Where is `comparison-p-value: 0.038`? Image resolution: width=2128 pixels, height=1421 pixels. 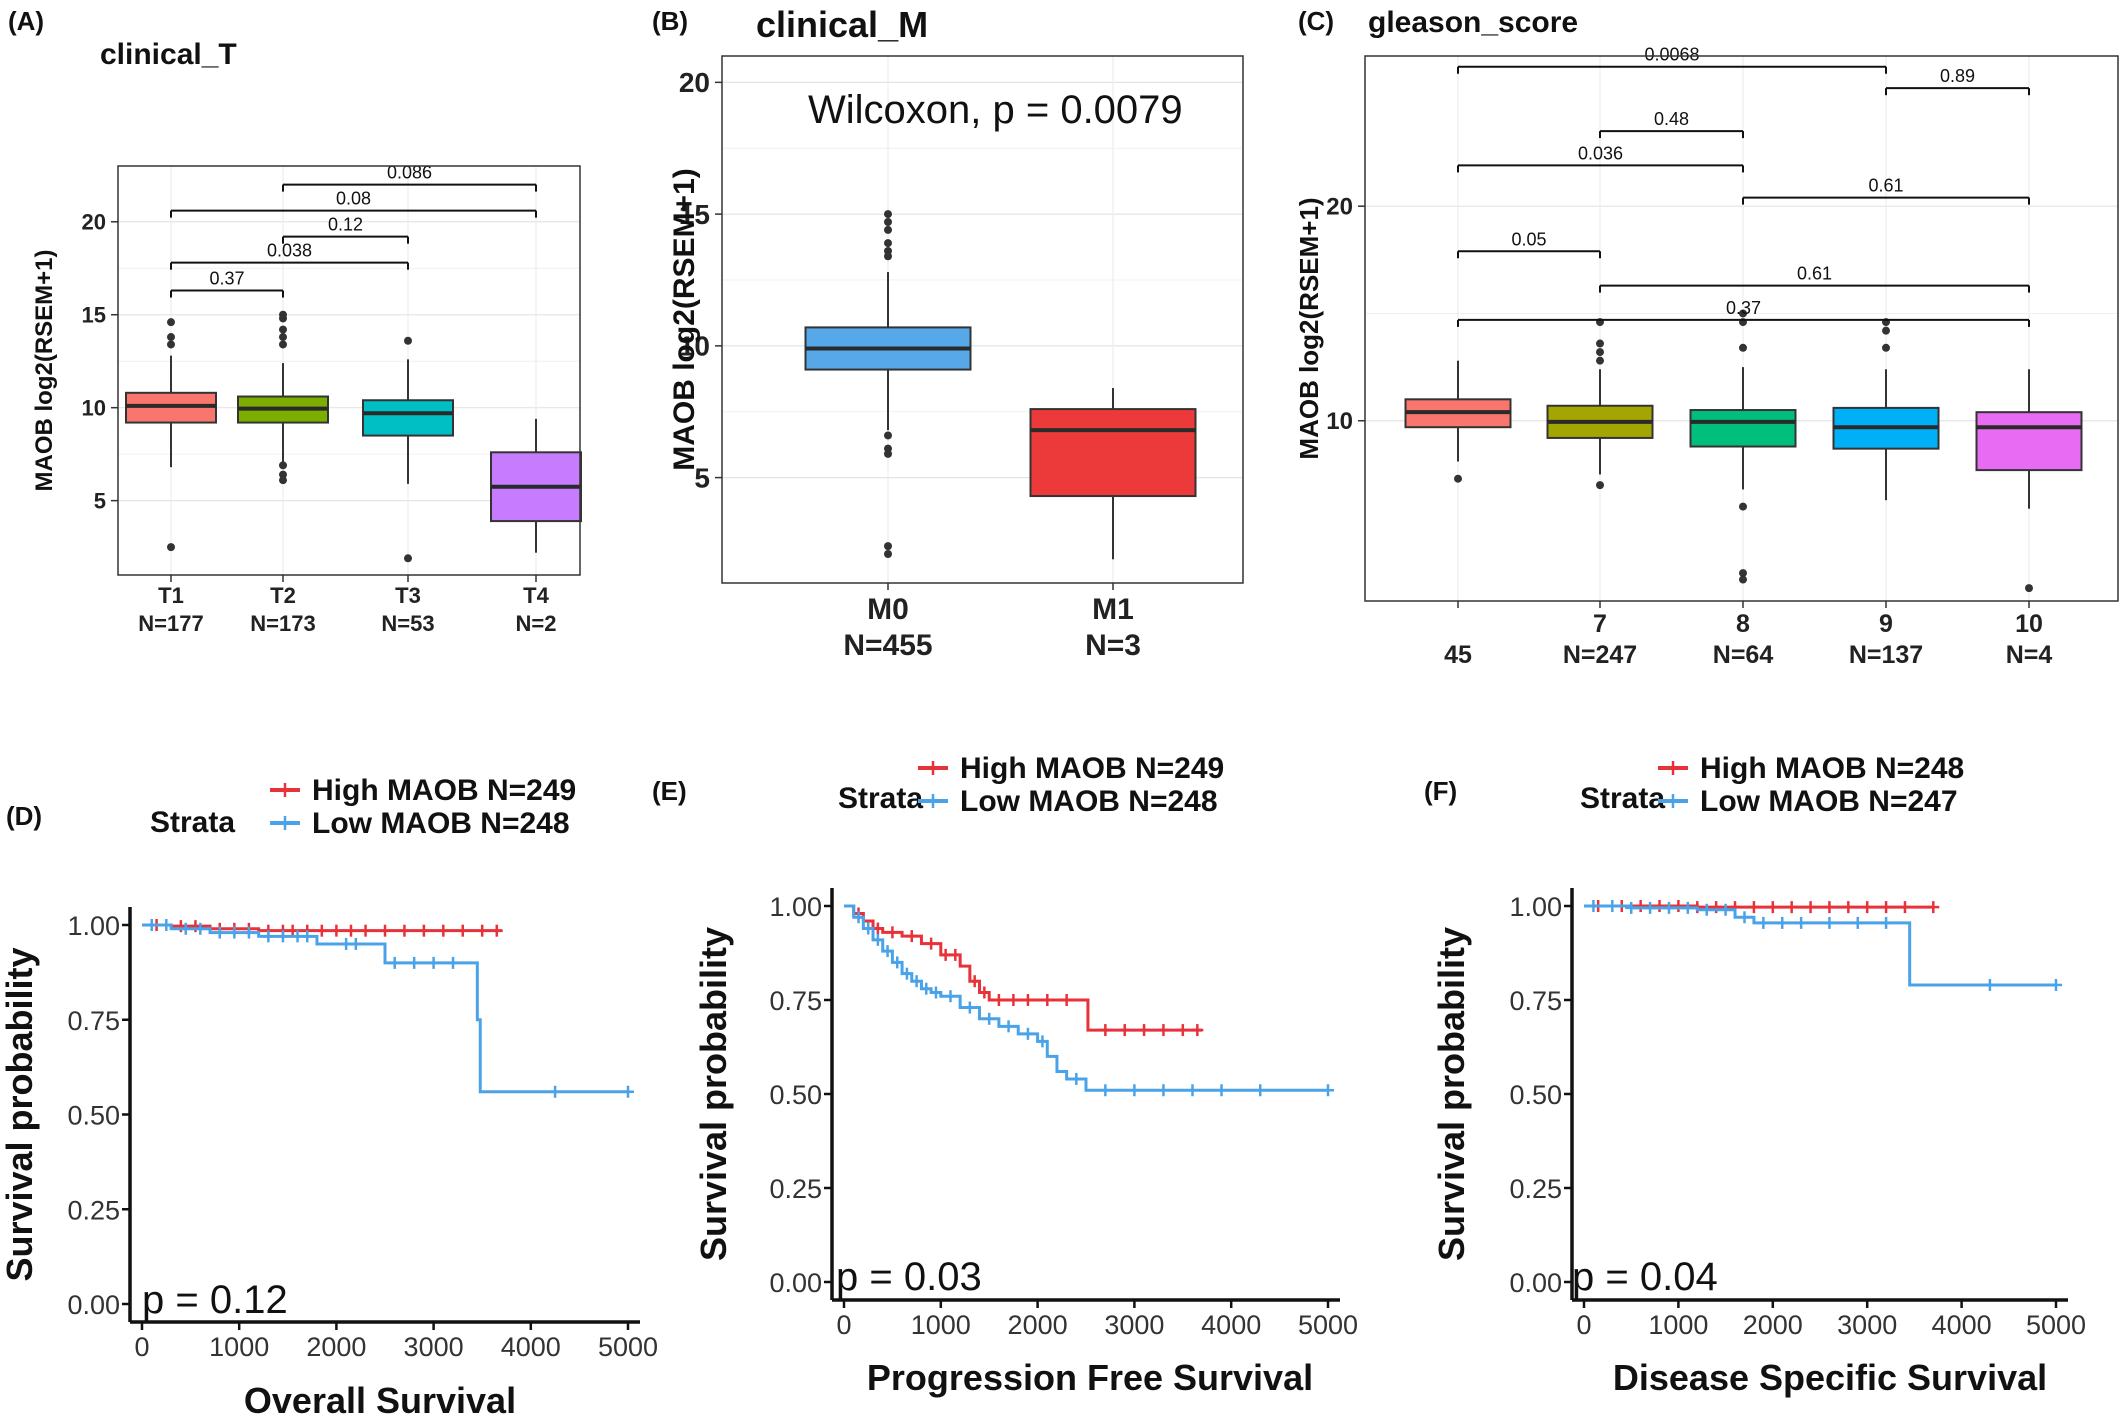
comparison-p-value: 0.038 is located at coordinates (289, 251).